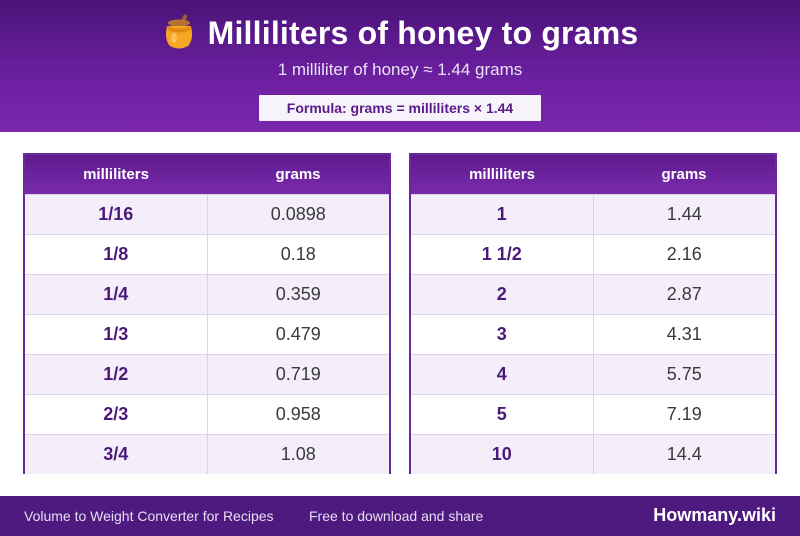 Image resolution: width=800 pixels, height=536 pixels. I want to click on grams-cell: 1.08, so click(298, 454).